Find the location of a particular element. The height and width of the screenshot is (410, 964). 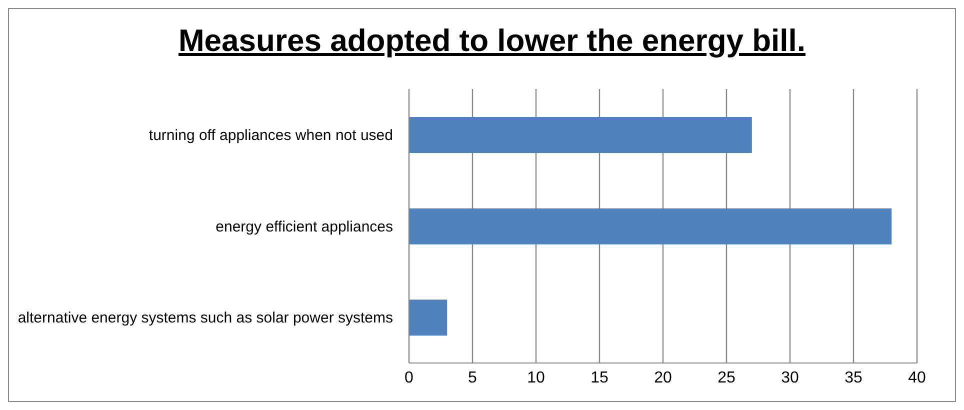

y-tick-label: alternative energy systems such as solar power systems is located at coordinates (205, 318).